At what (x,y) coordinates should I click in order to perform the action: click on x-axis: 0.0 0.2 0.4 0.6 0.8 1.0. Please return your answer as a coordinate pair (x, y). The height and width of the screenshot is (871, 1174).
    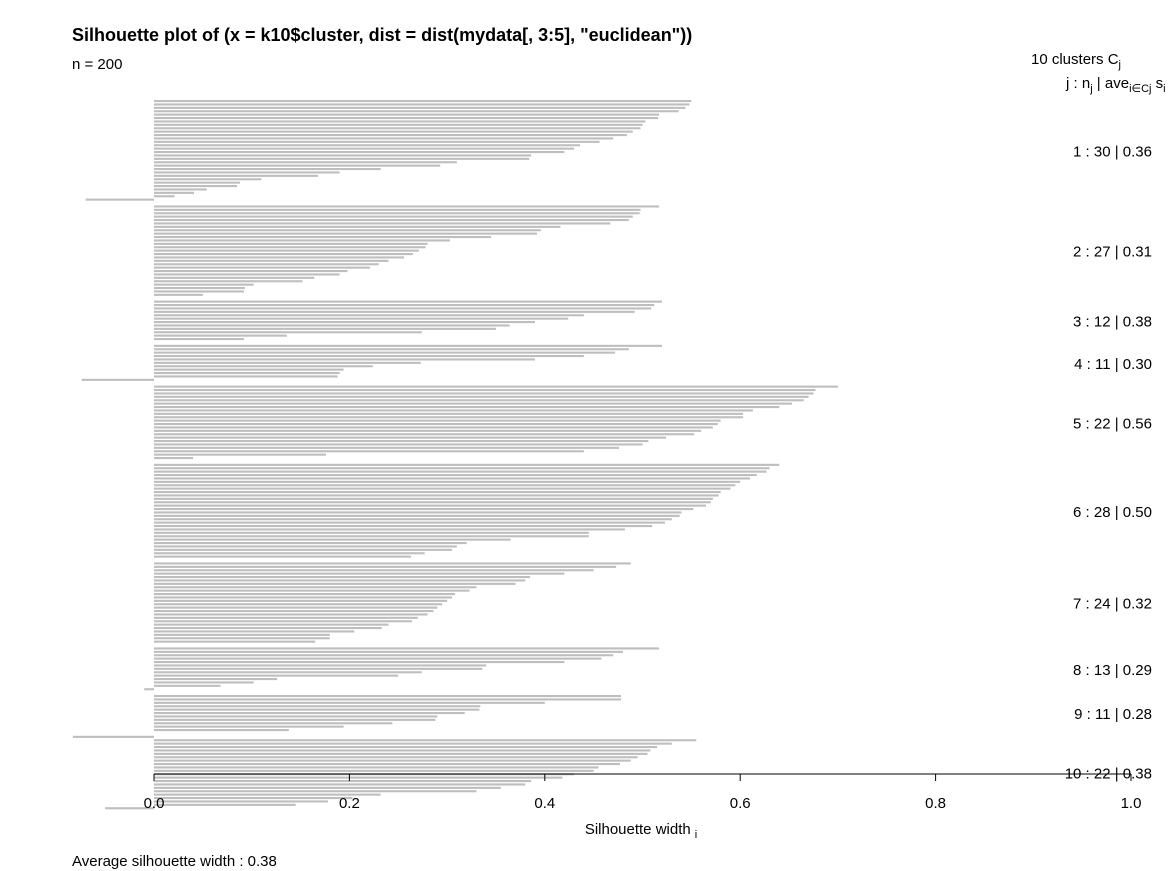
    Looking at the image, I should click on (642, 792).